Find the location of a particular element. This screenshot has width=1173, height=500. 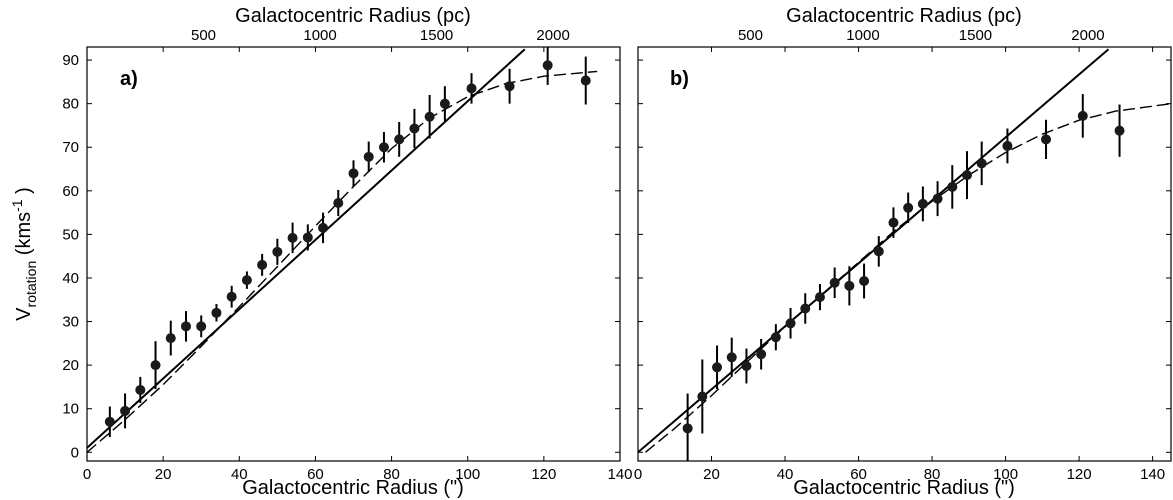

panel-b-x-tick-label: 120 is located at coordinates (1079, 474).